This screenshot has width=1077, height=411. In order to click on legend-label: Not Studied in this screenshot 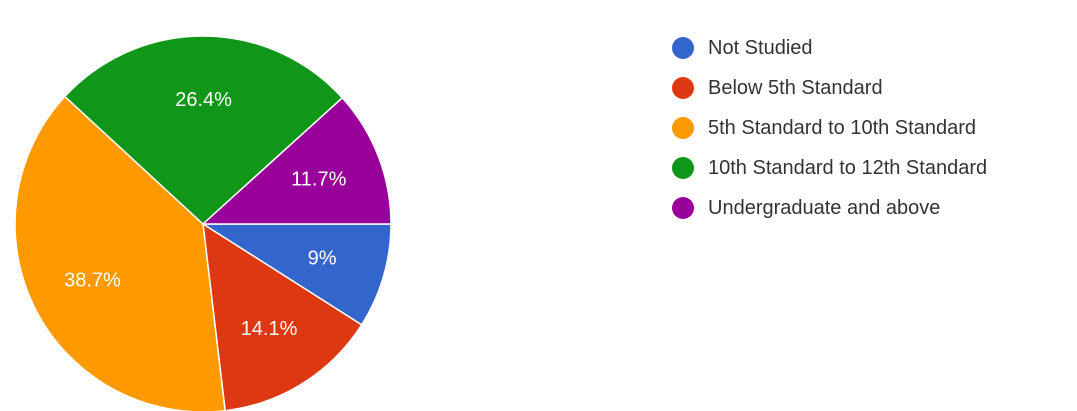, I will do `click(760, 47)`.